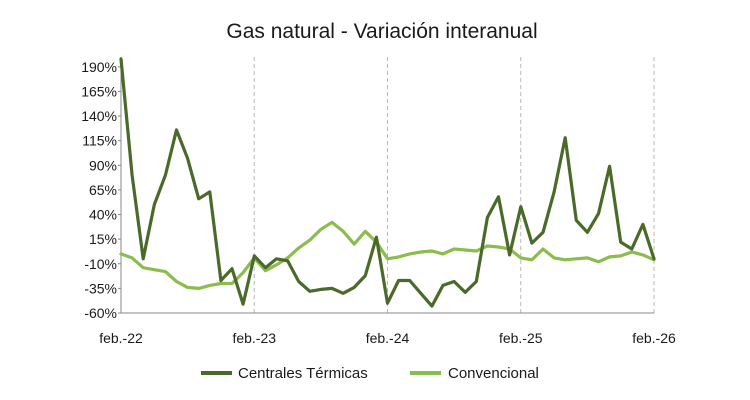 The width and height of the screenshot is (750, 400). Describe the element at coordinates (103, 215) in the screenshot. I see `y-tick-label: 40%` at that location.